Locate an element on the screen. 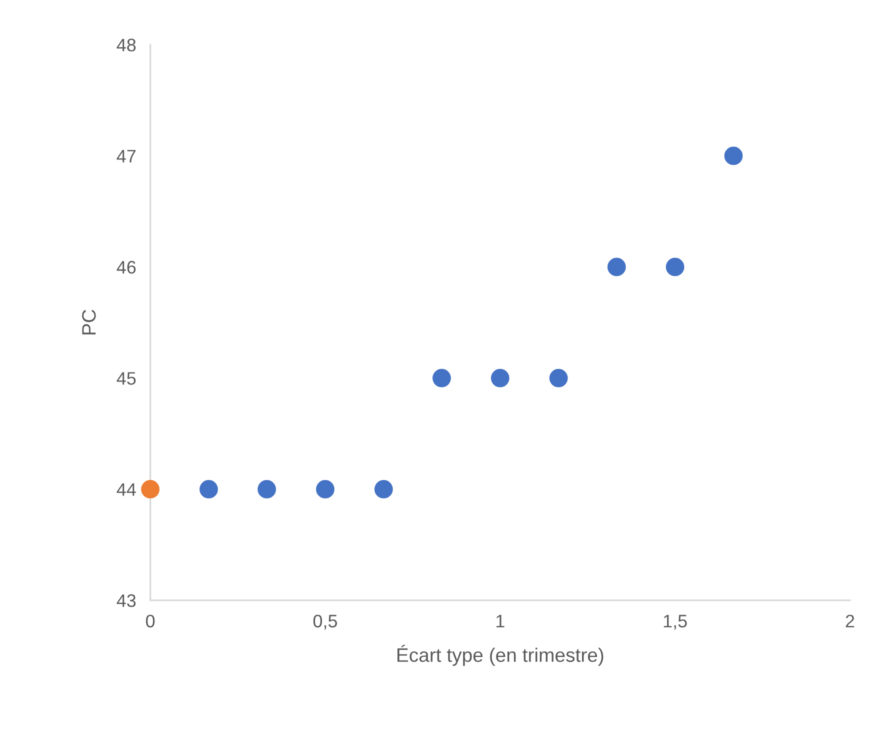  x-tick-label: 0 is located at coordinates (150, 621).